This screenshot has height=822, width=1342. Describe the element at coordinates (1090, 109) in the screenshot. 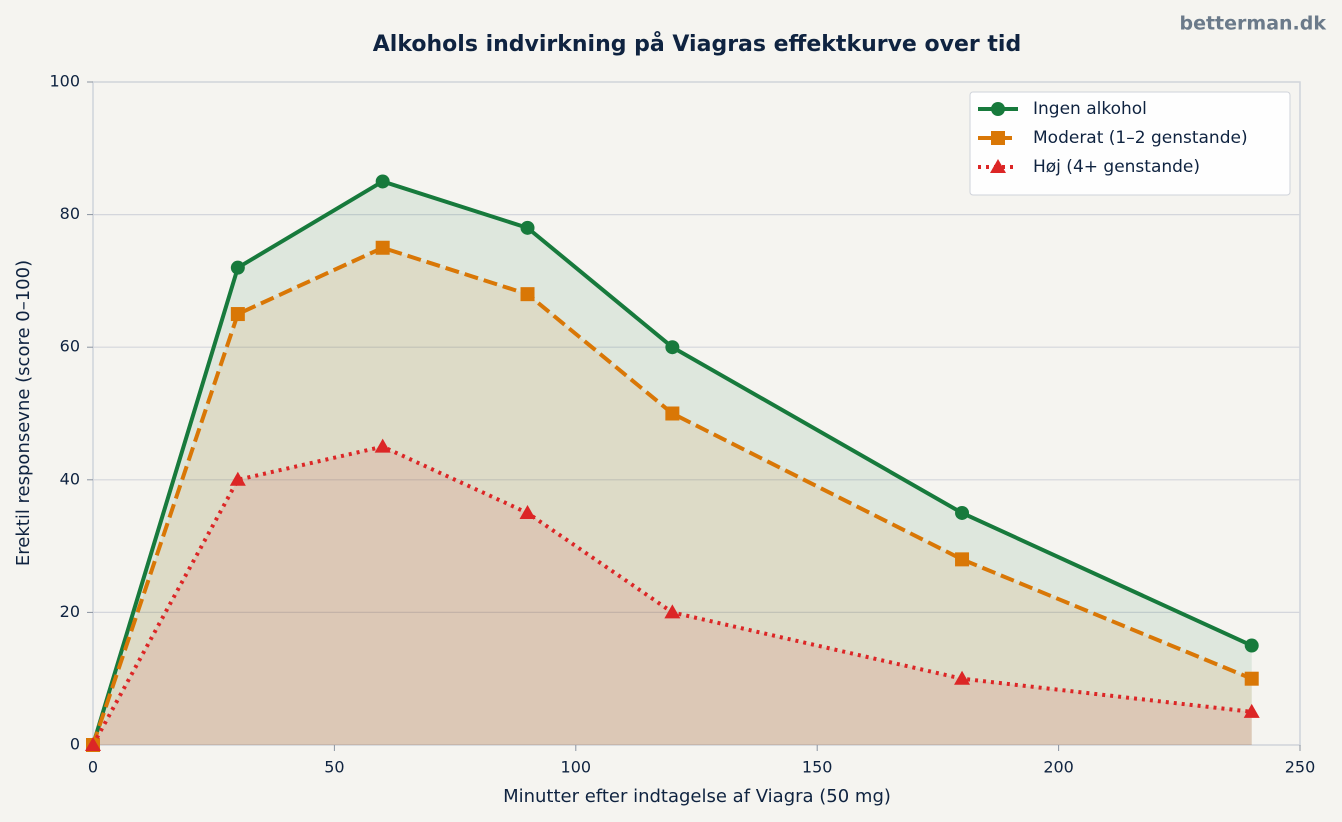

I see `legend-label: Ingen alkohol` at that location.